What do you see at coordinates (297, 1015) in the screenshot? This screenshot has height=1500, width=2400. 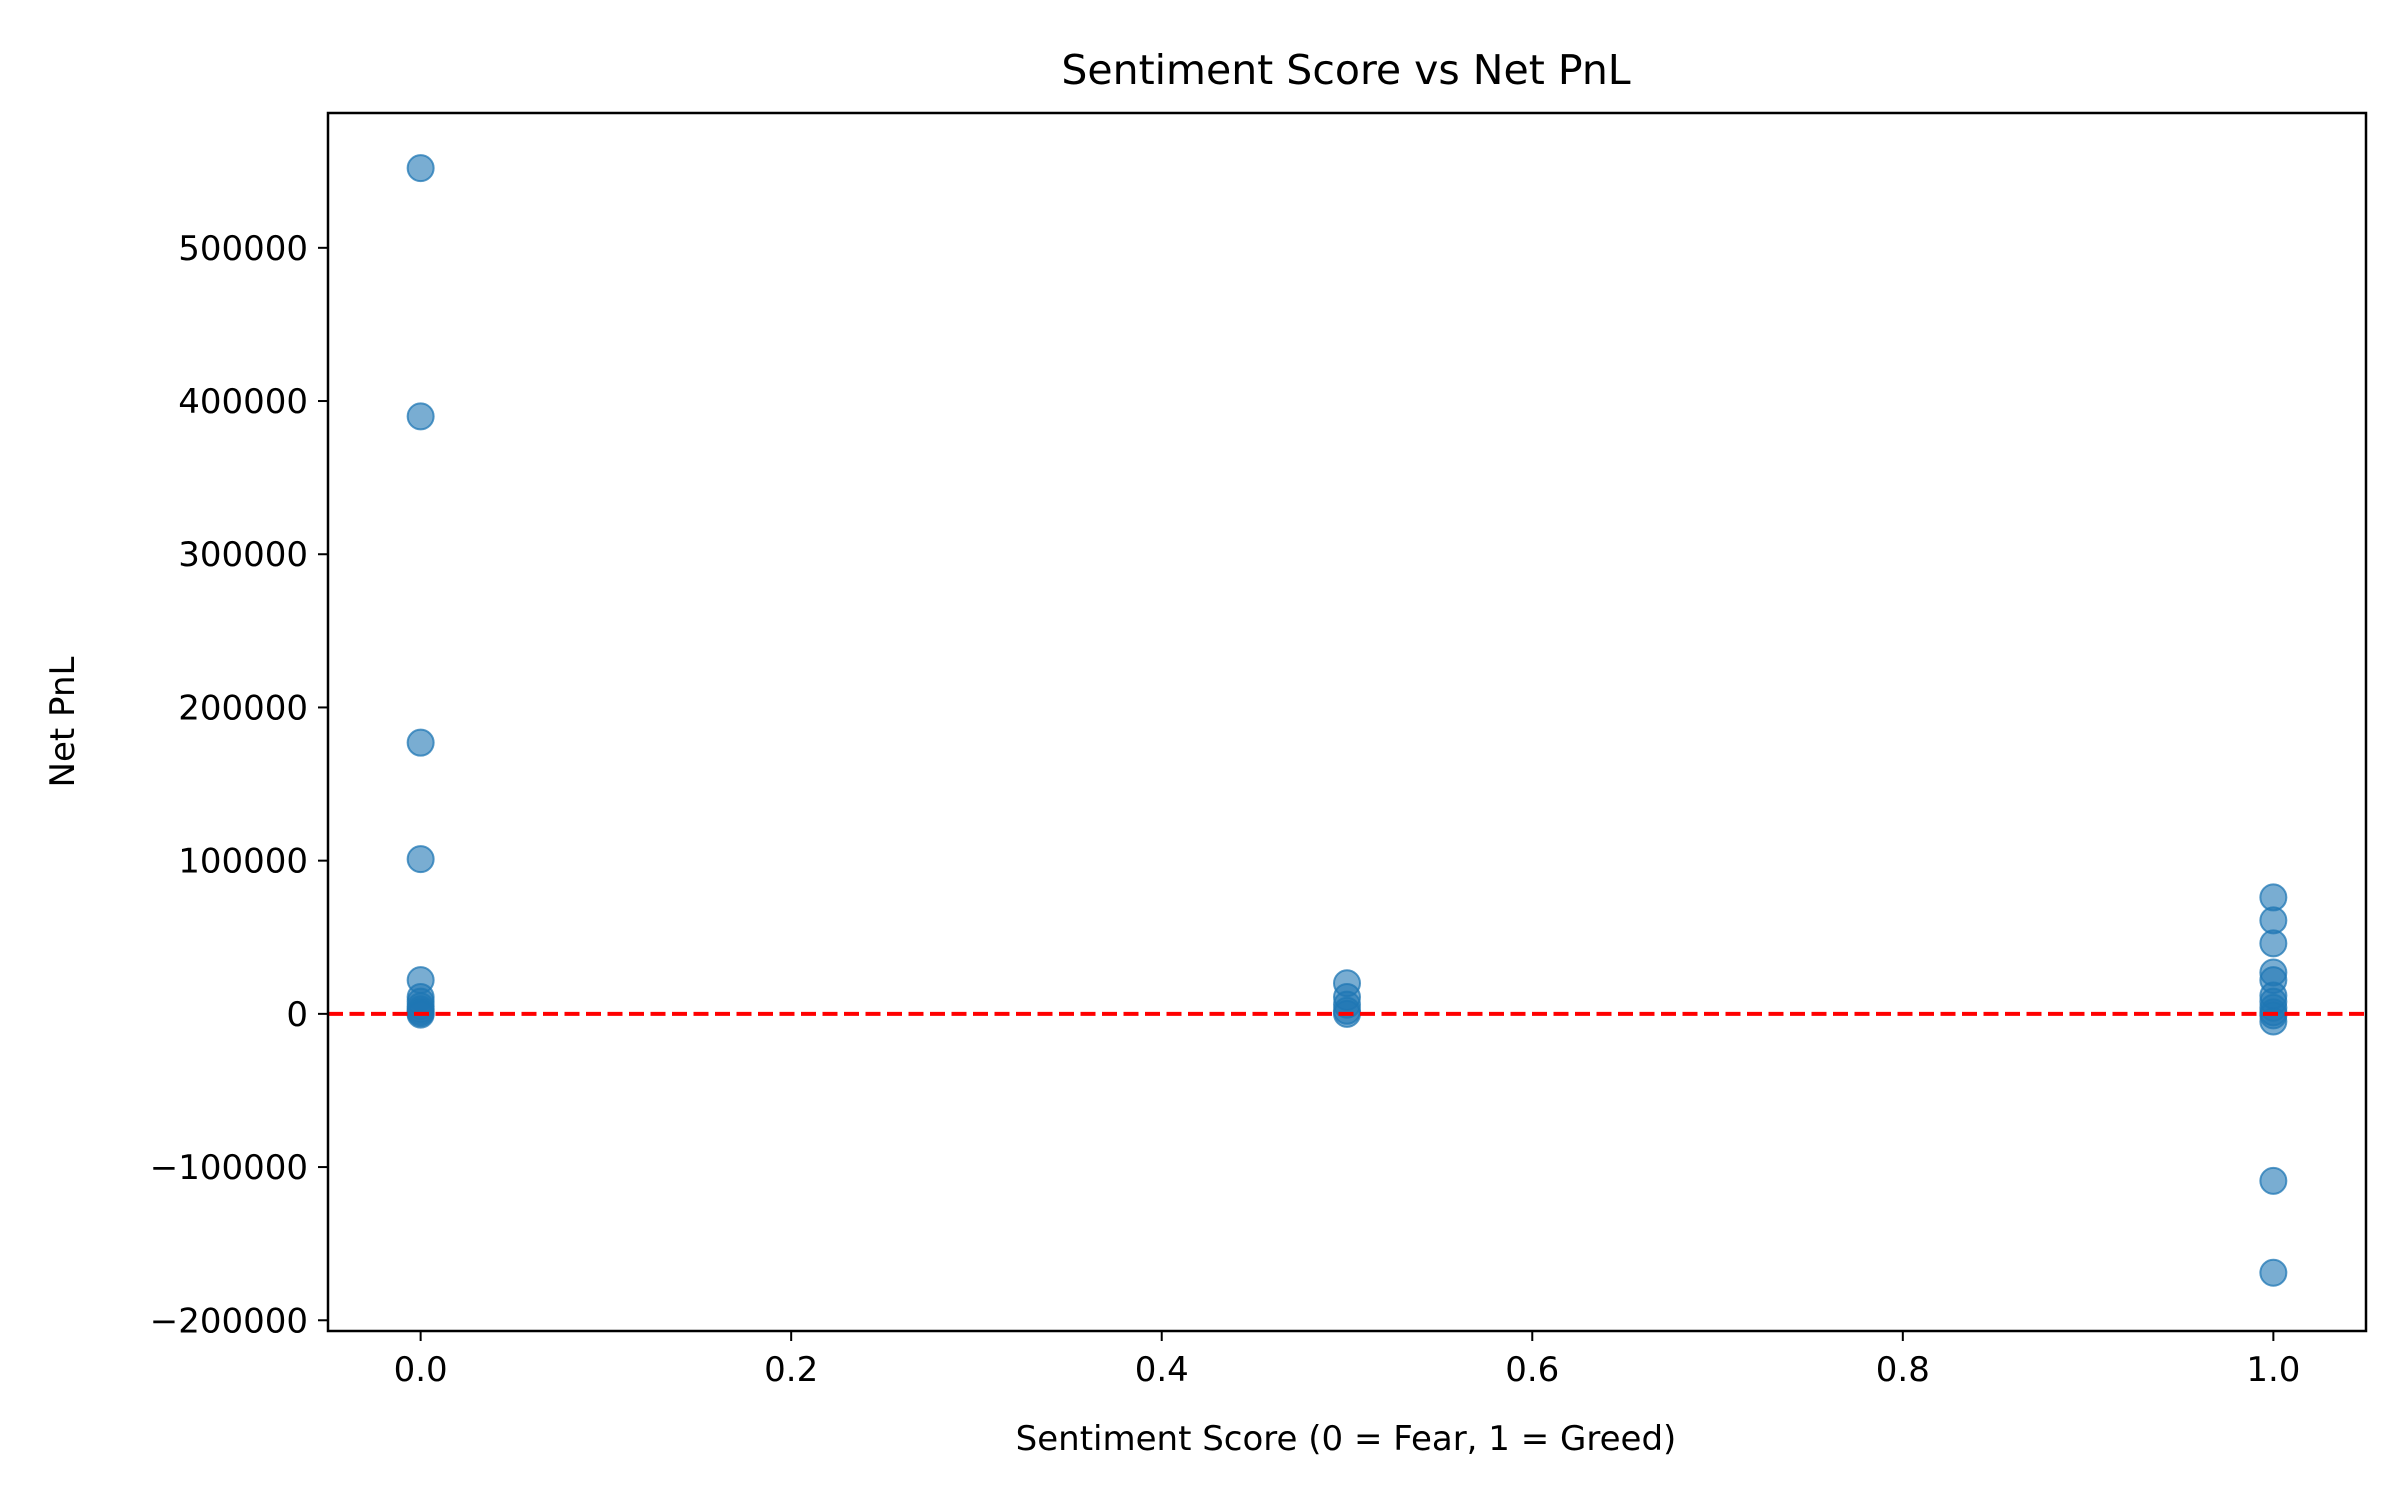 I see `y-tick-label: 0` at bounding box center [297, 1015].